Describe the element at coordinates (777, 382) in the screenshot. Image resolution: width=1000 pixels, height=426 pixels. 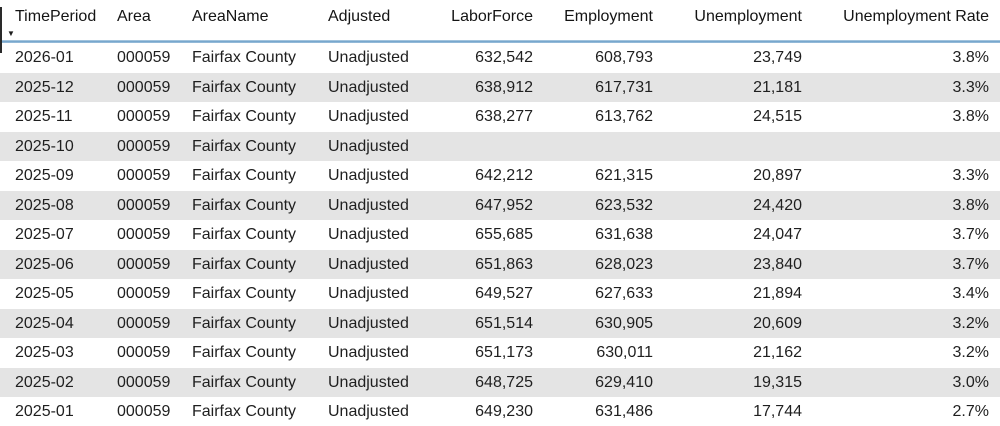
I see `cell-unemployment: 19,315` at that location.